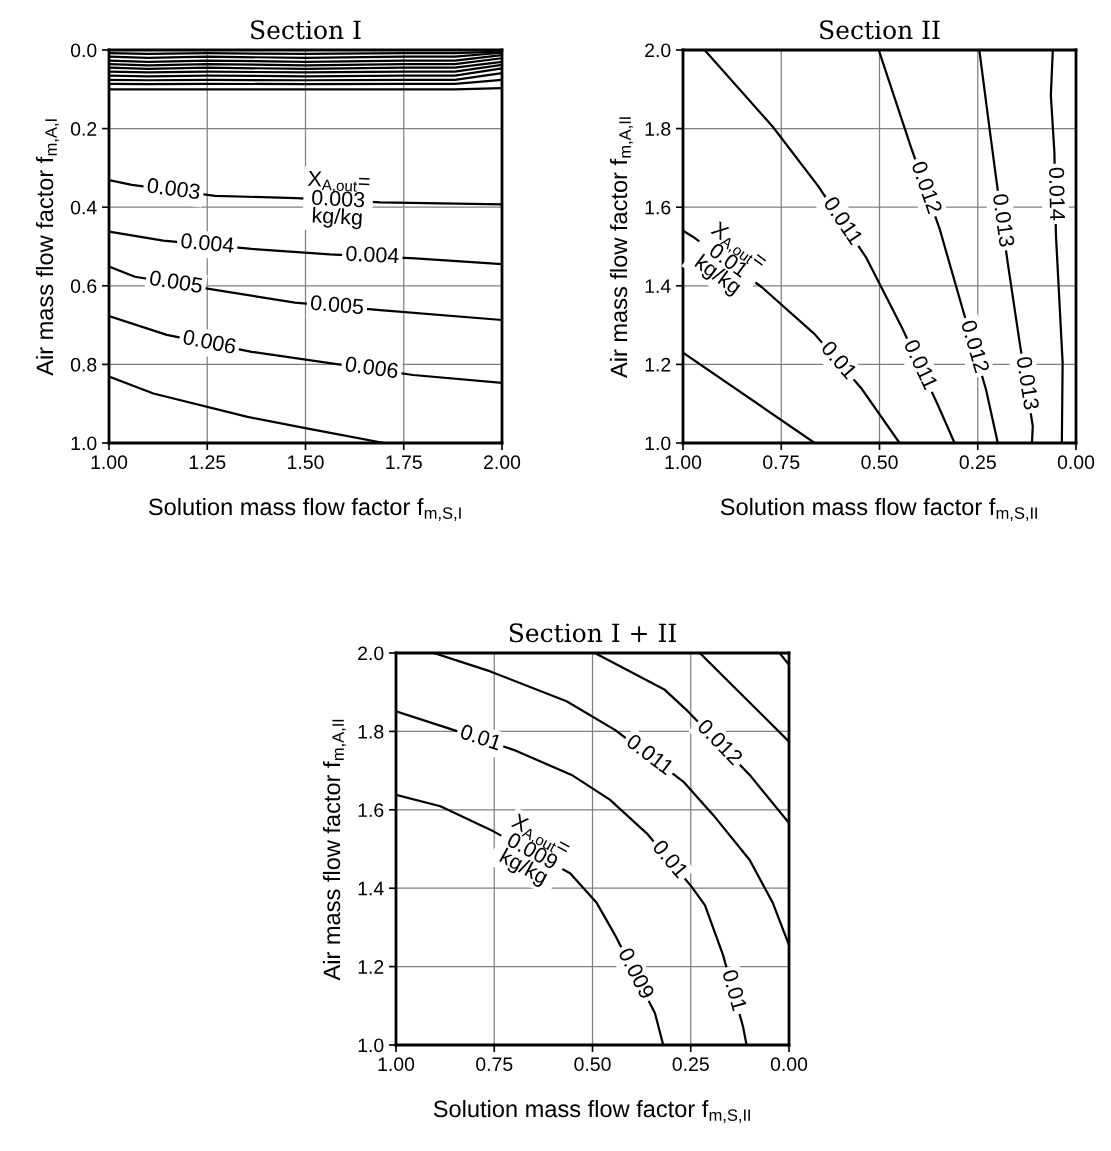 This screenshot has width=1111, height=1151. I want to click on annotation: 0.014, so click(1057, 194).